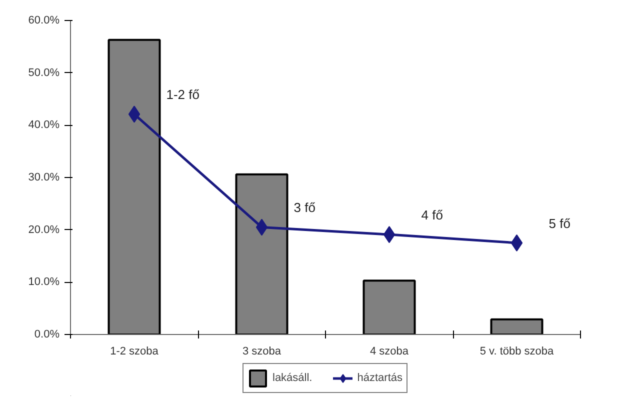 This screenshot has height=416, width=637. I want to click on y-tick-label: 30.0%, so click(44, 178).